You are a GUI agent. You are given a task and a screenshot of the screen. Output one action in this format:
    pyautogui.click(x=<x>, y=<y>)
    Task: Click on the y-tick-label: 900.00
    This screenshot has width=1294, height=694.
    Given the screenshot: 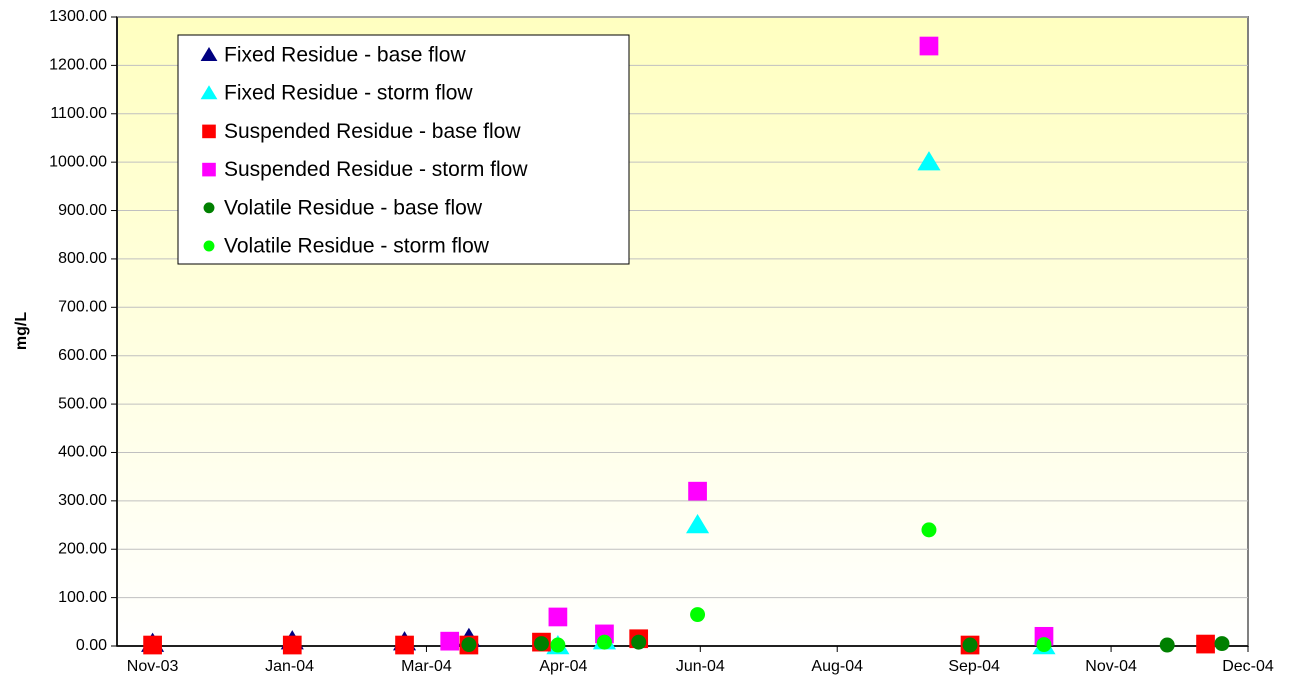 What is the action you would take?
    pyautogui.click(x=82, y=210)
    